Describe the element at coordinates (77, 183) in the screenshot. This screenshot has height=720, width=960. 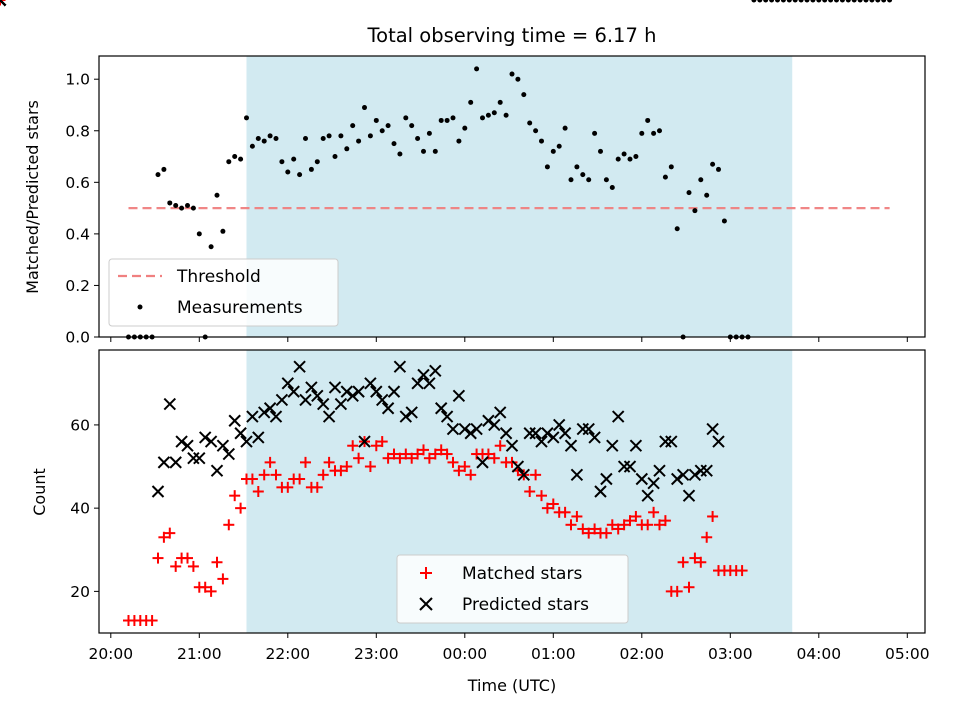
I see `top-ytick-label: 0.6` at that location.